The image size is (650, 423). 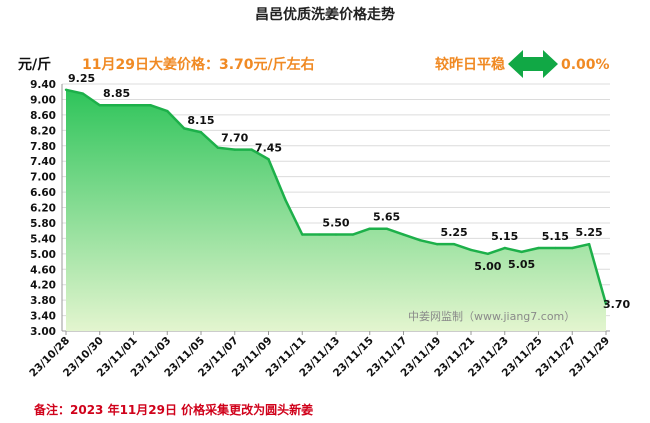 What do you see at coordinates (43, 255) in the screenshot?
I see `y-tick-label: 5.00` at bounding box center [43, 255].